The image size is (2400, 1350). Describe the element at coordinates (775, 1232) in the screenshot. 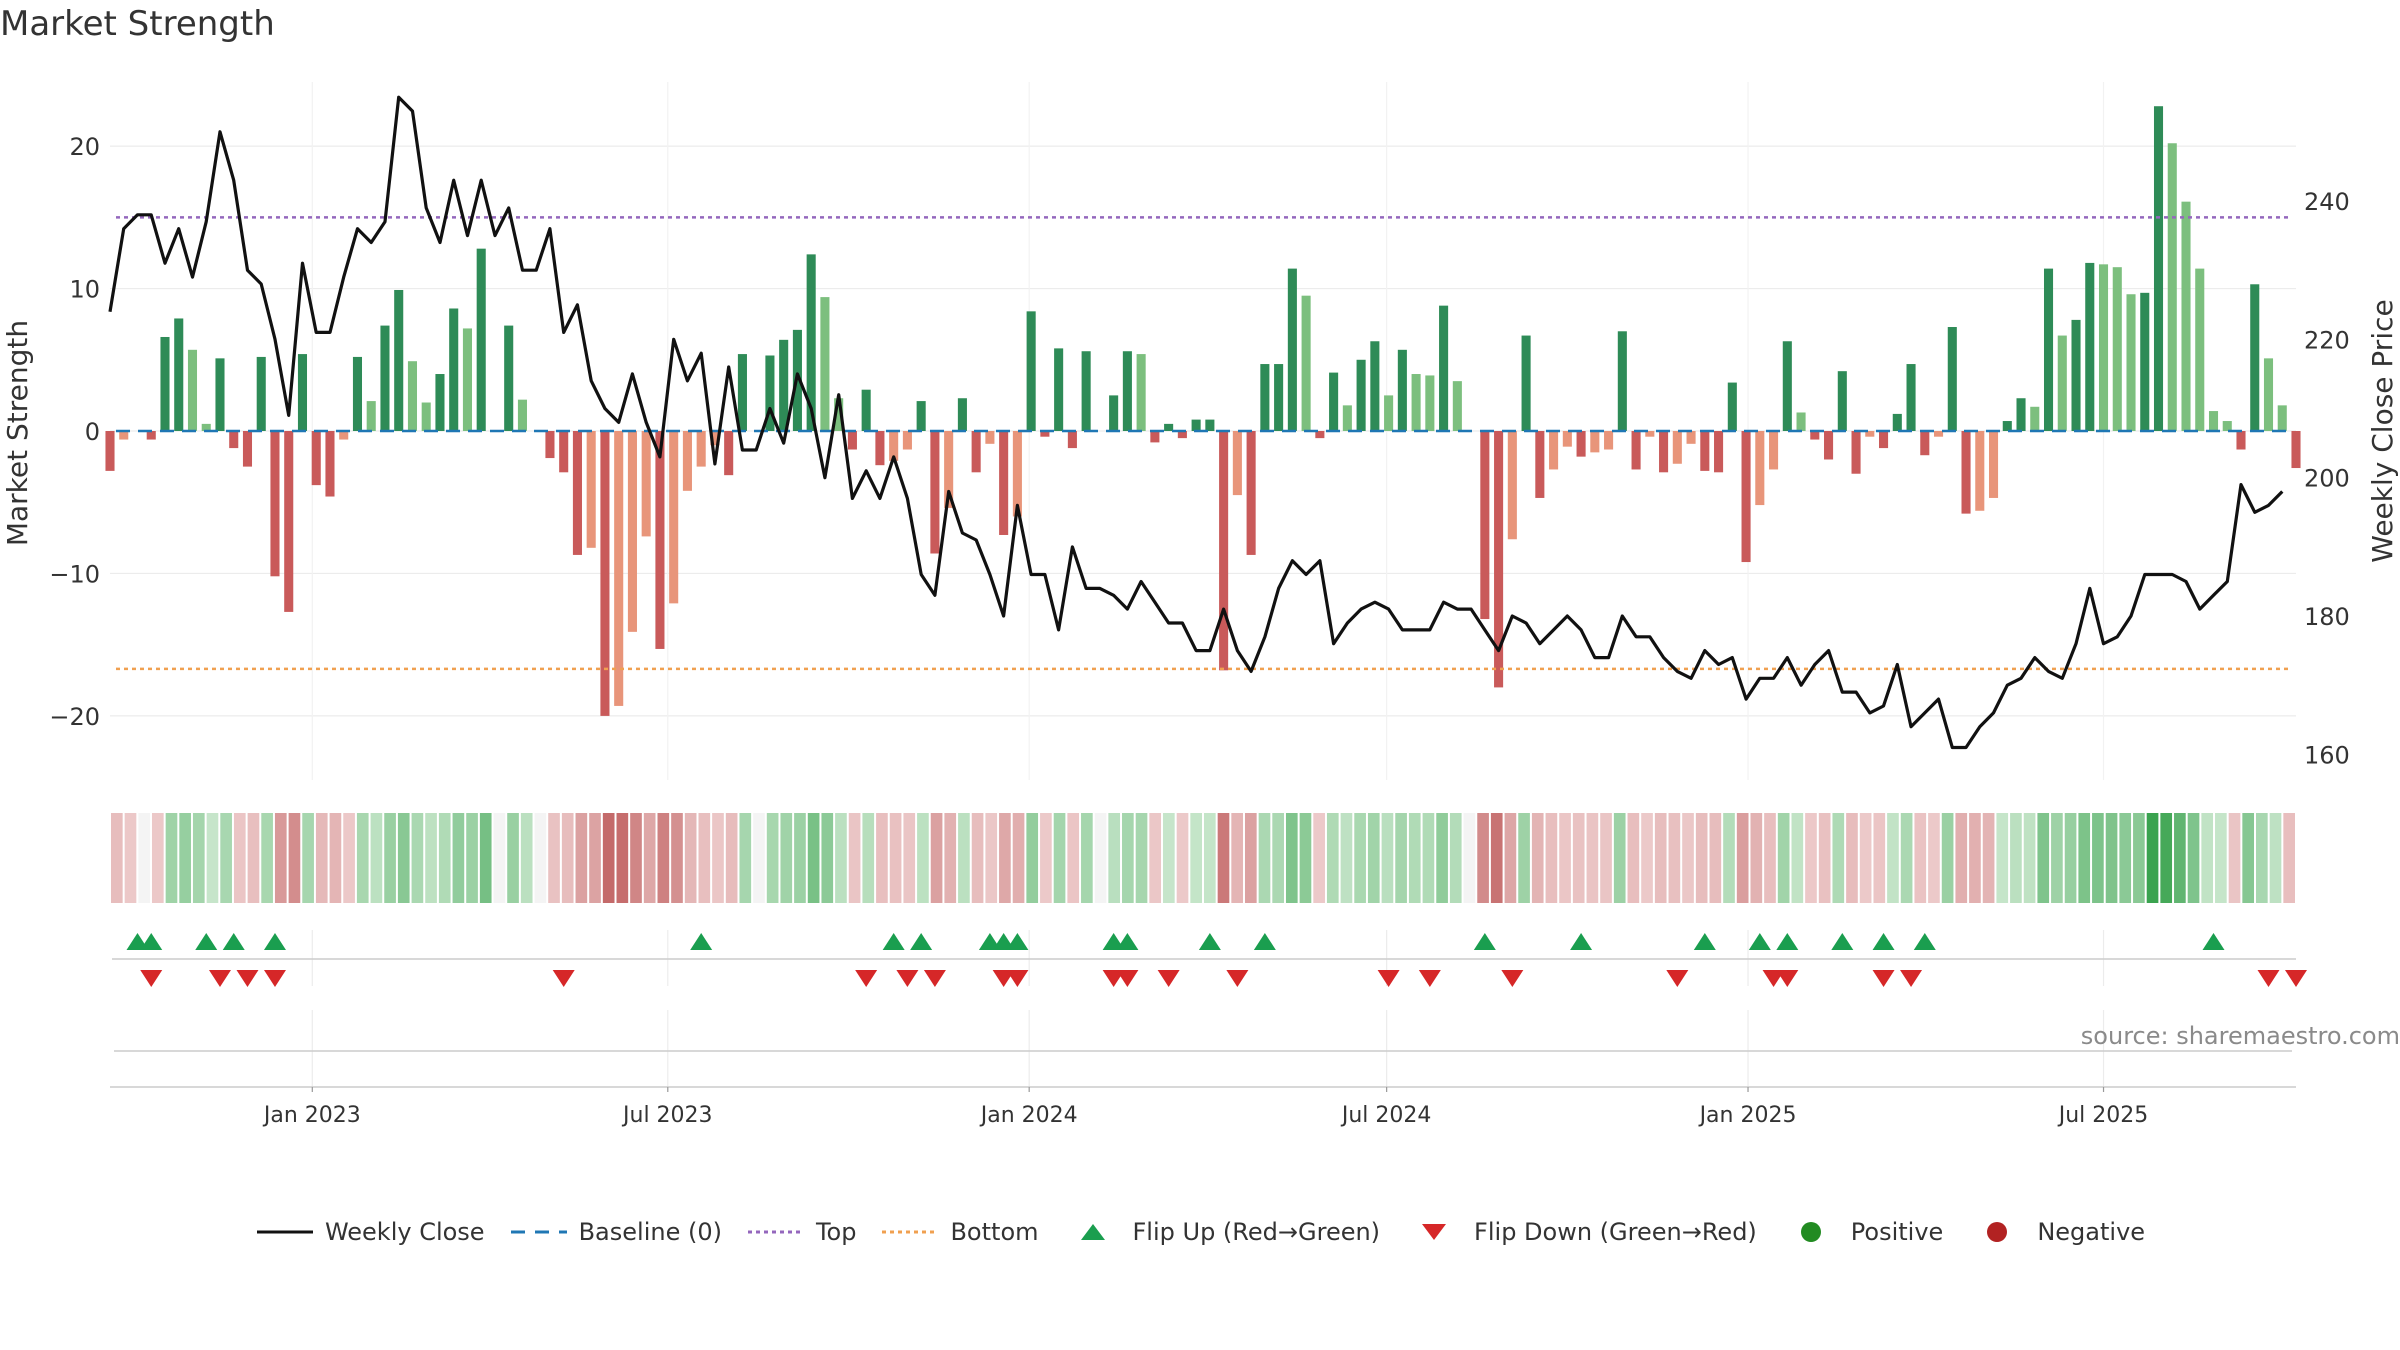

I see `line-dotted-icon` at that location.